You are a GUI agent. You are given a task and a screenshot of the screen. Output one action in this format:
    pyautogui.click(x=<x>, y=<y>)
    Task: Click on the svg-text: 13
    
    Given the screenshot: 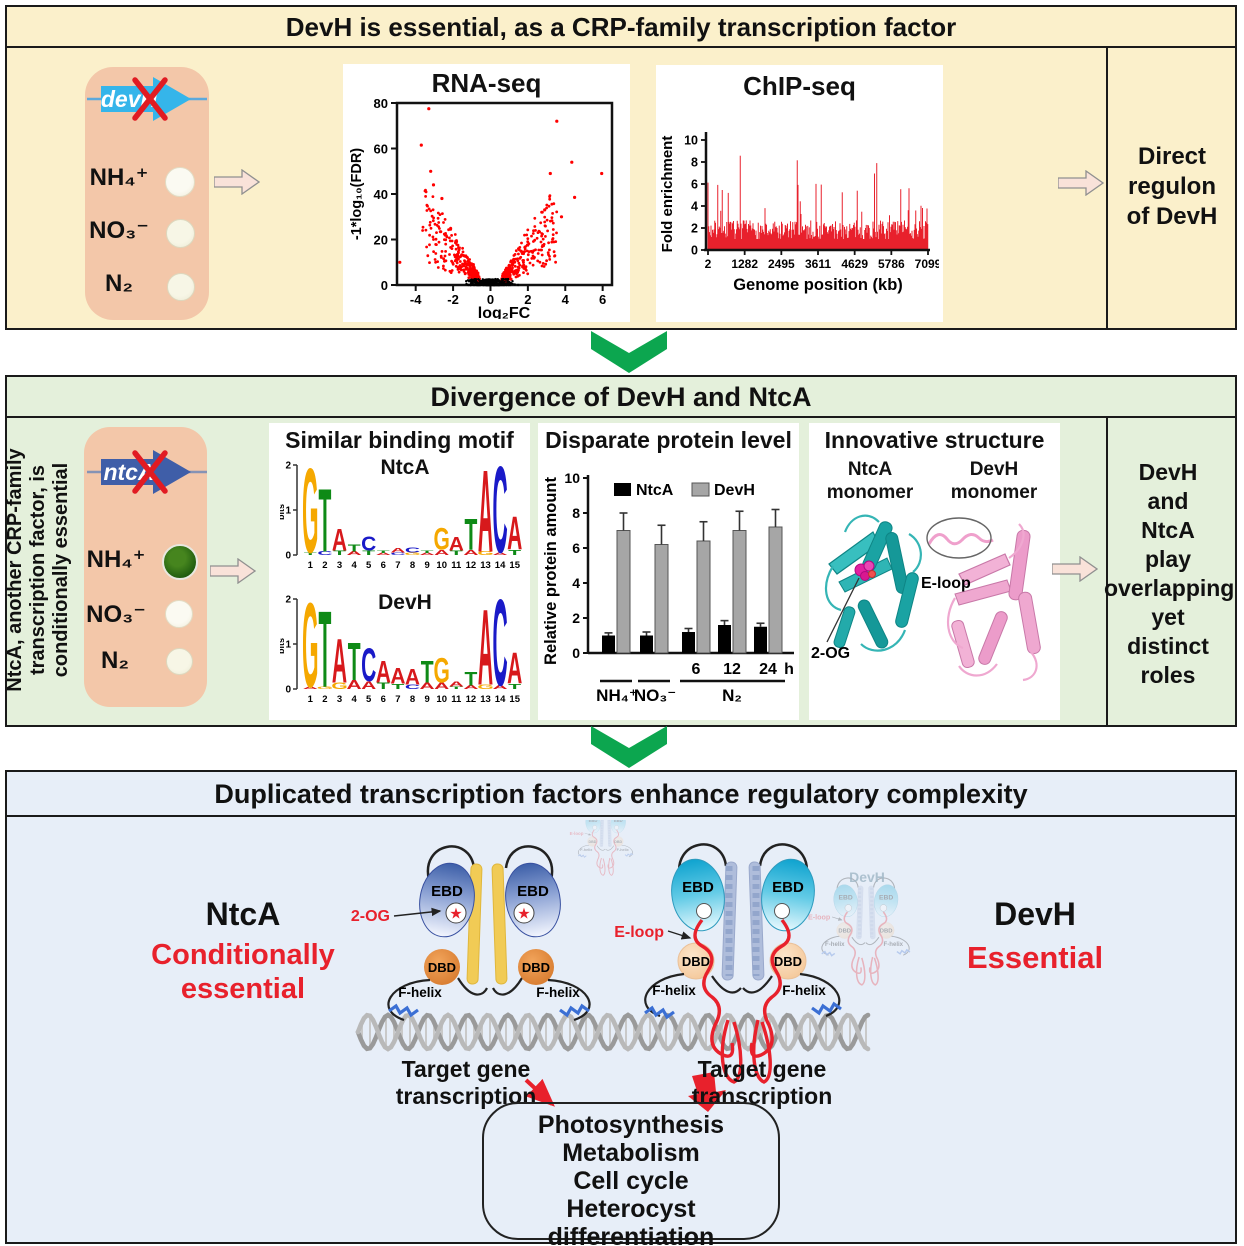 What is the action you would take?
    pyautogui.click(x=485, y=699)
    